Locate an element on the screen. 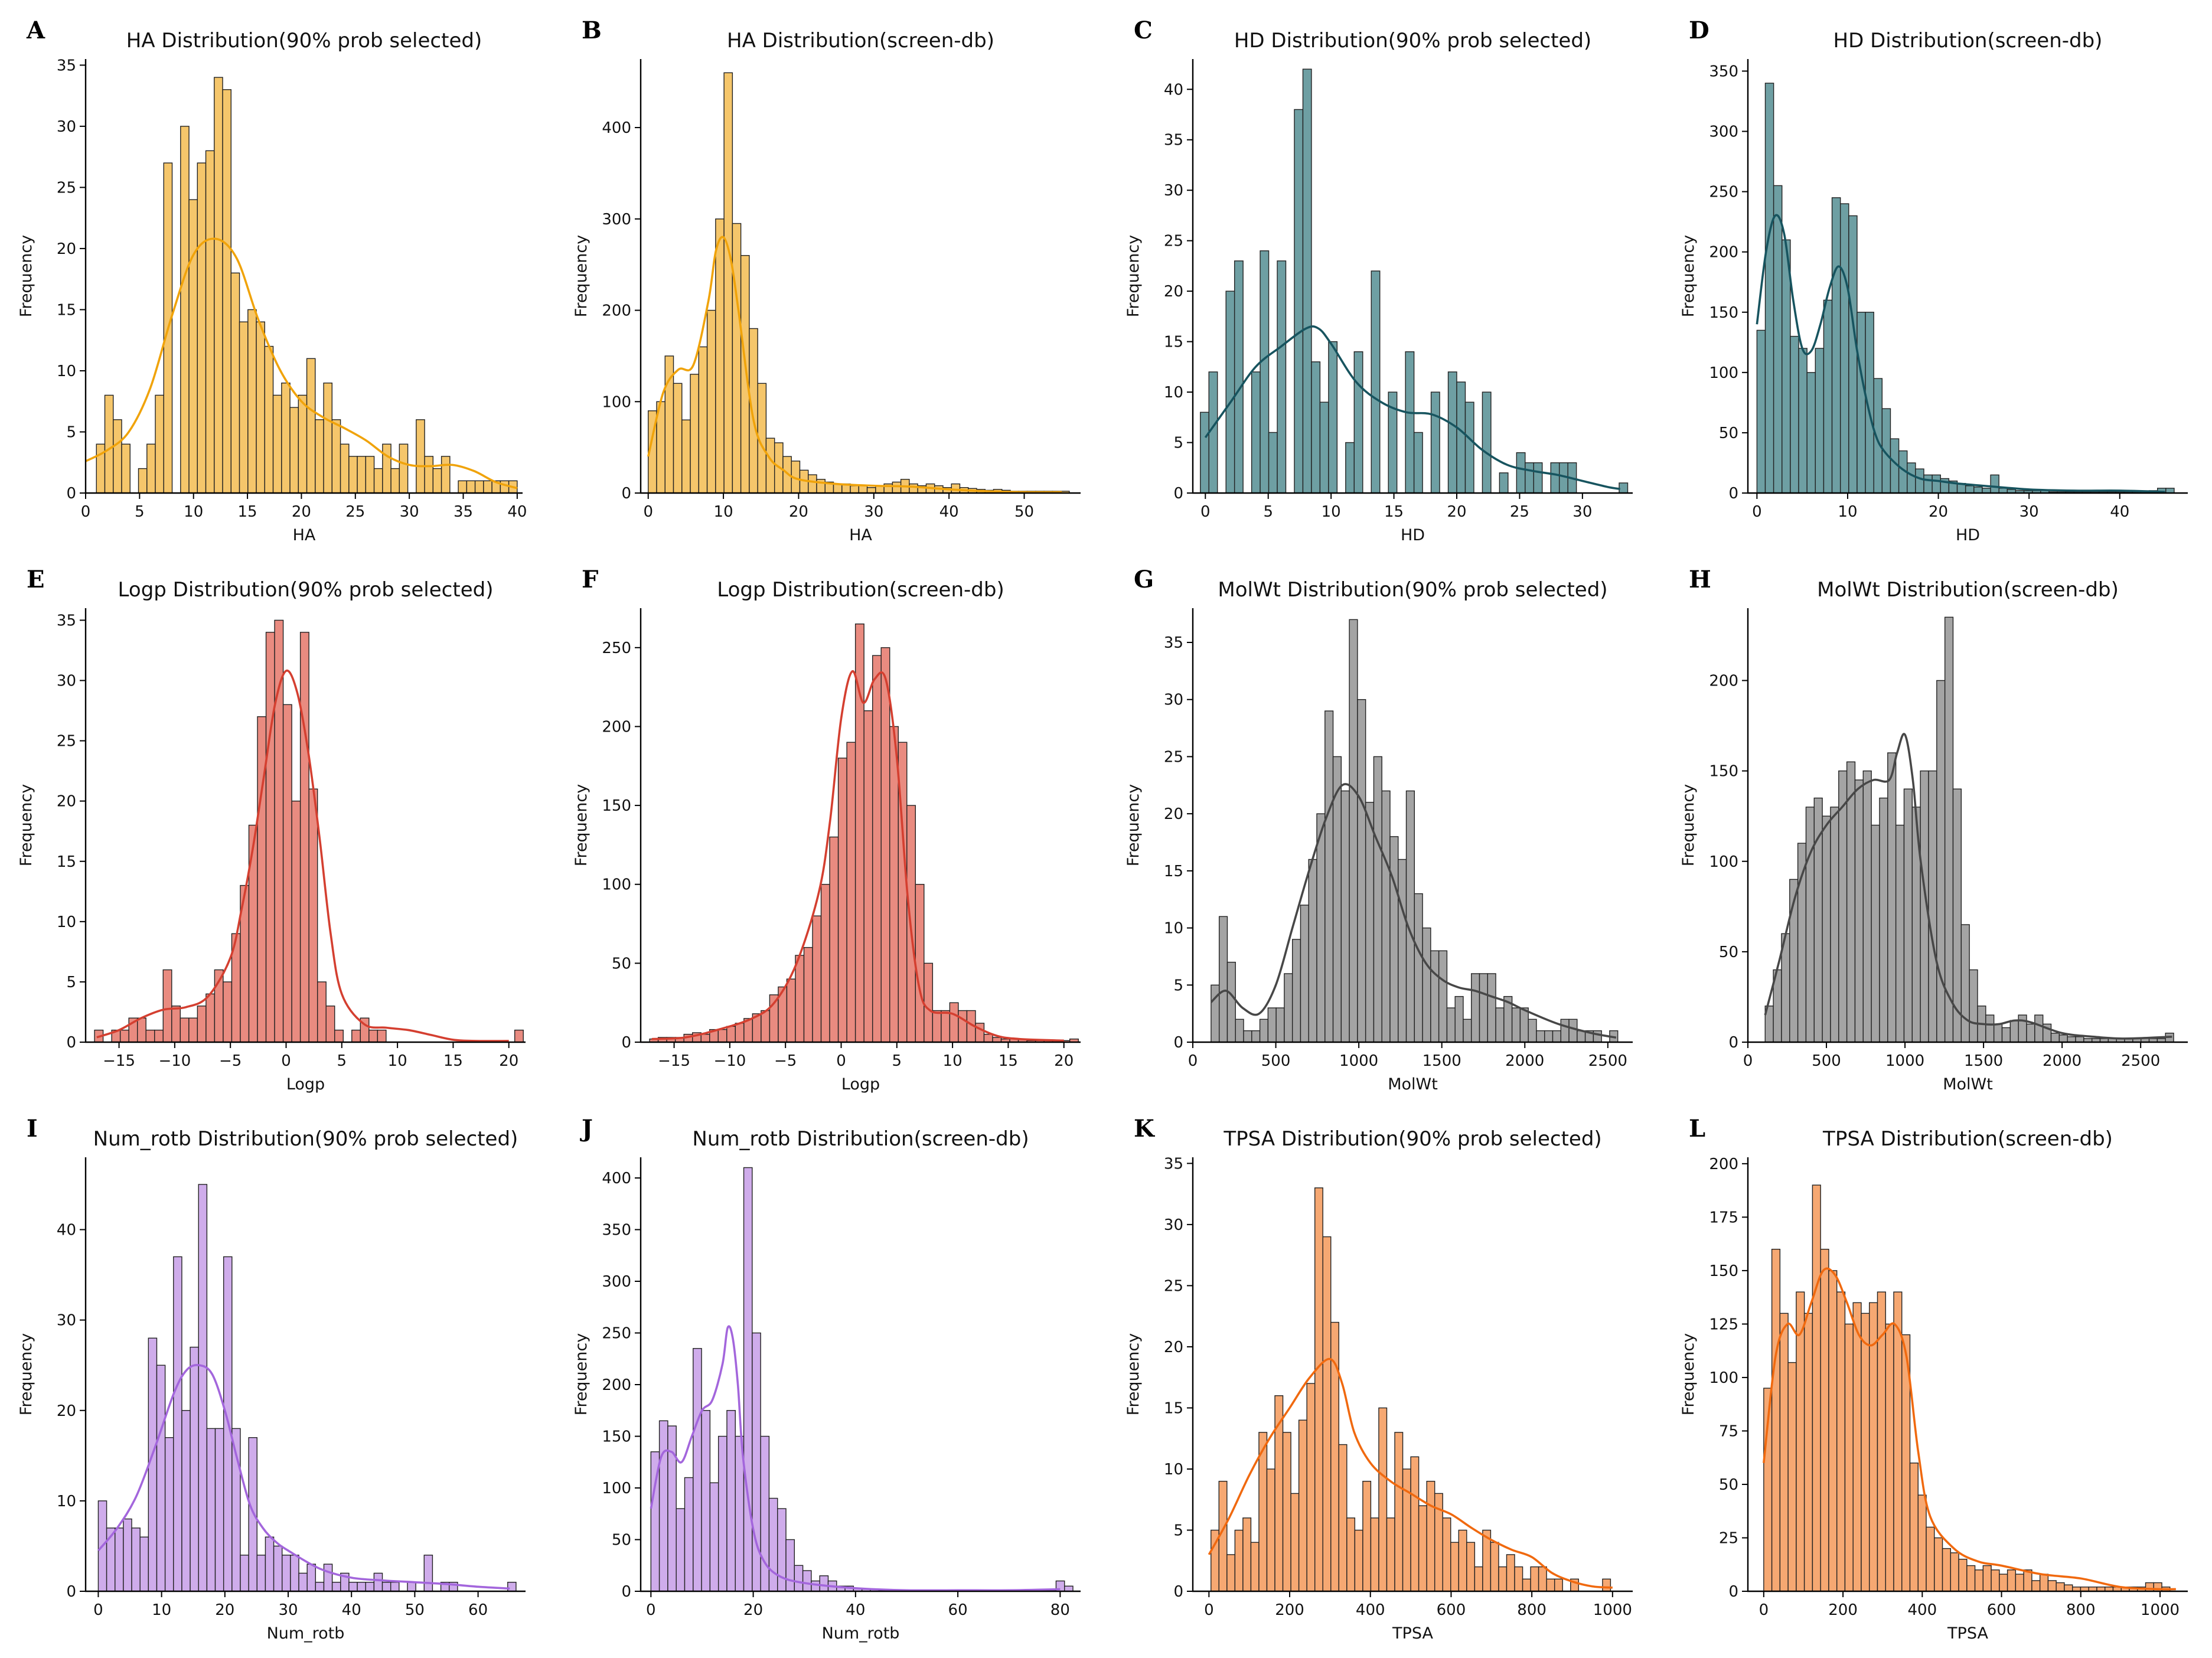 This screenshot has height=1658, width=2212. chart-title: Num_rotb Distribution(90% prob selected) is located at coordinates (305, 1139).